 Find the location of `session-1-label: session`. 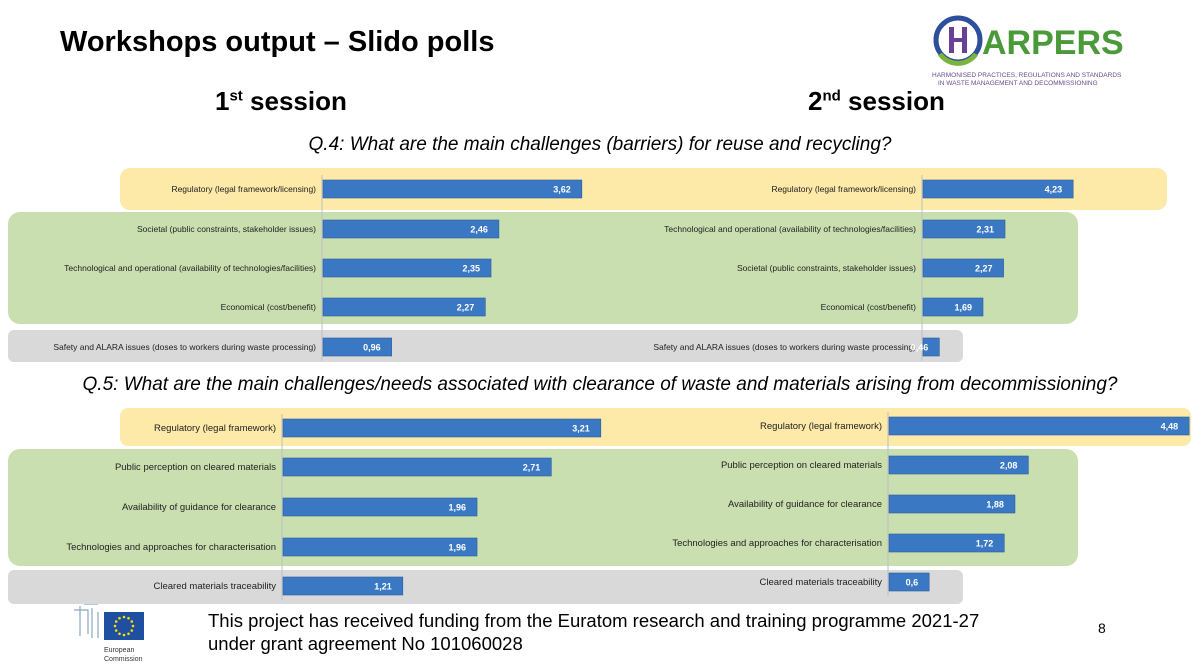

session-1-label: session is located at coordinates (294, 101).